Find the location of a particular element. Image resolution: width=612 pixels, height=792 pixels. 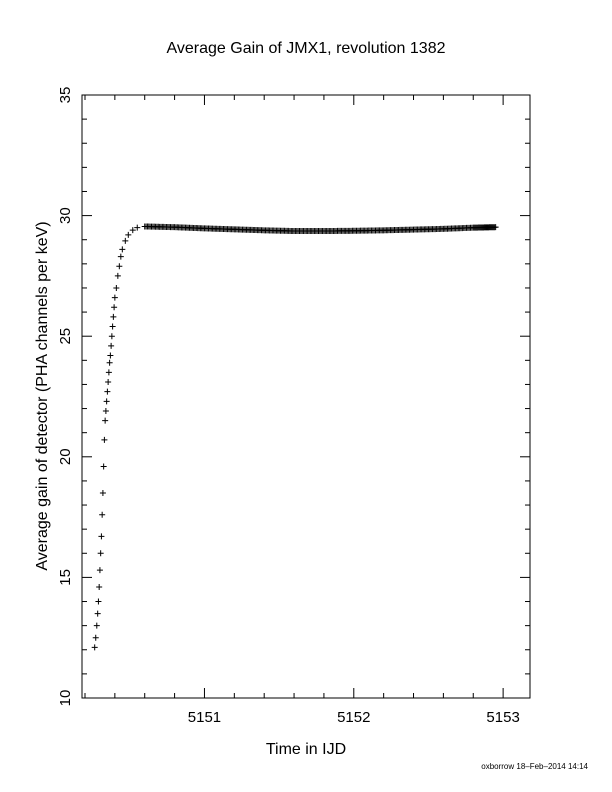

y-tick-label: 30 is located at coordinates (65, 215).